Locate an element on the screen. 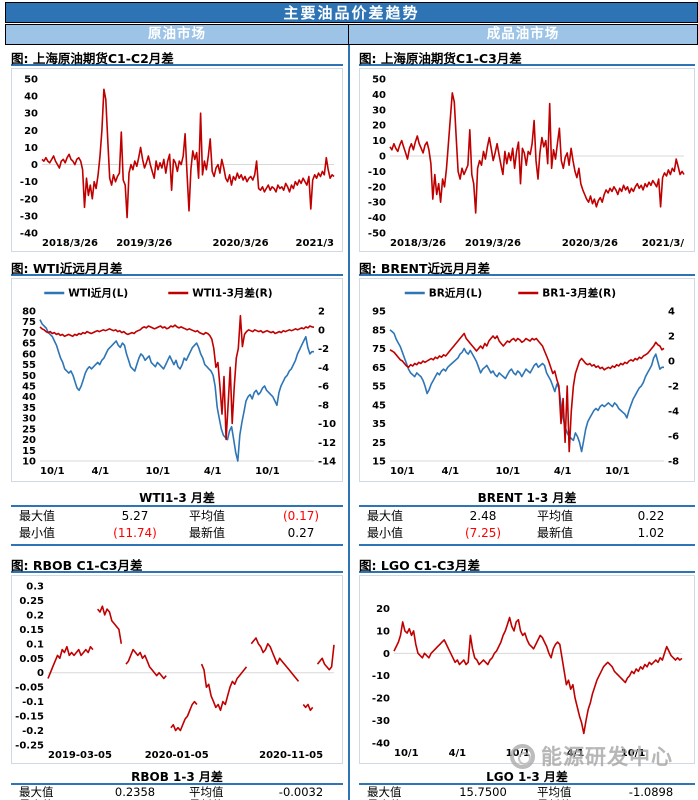 The image size is (698, 800). svg-text: 0.1 is located at coordinates (35, 644).